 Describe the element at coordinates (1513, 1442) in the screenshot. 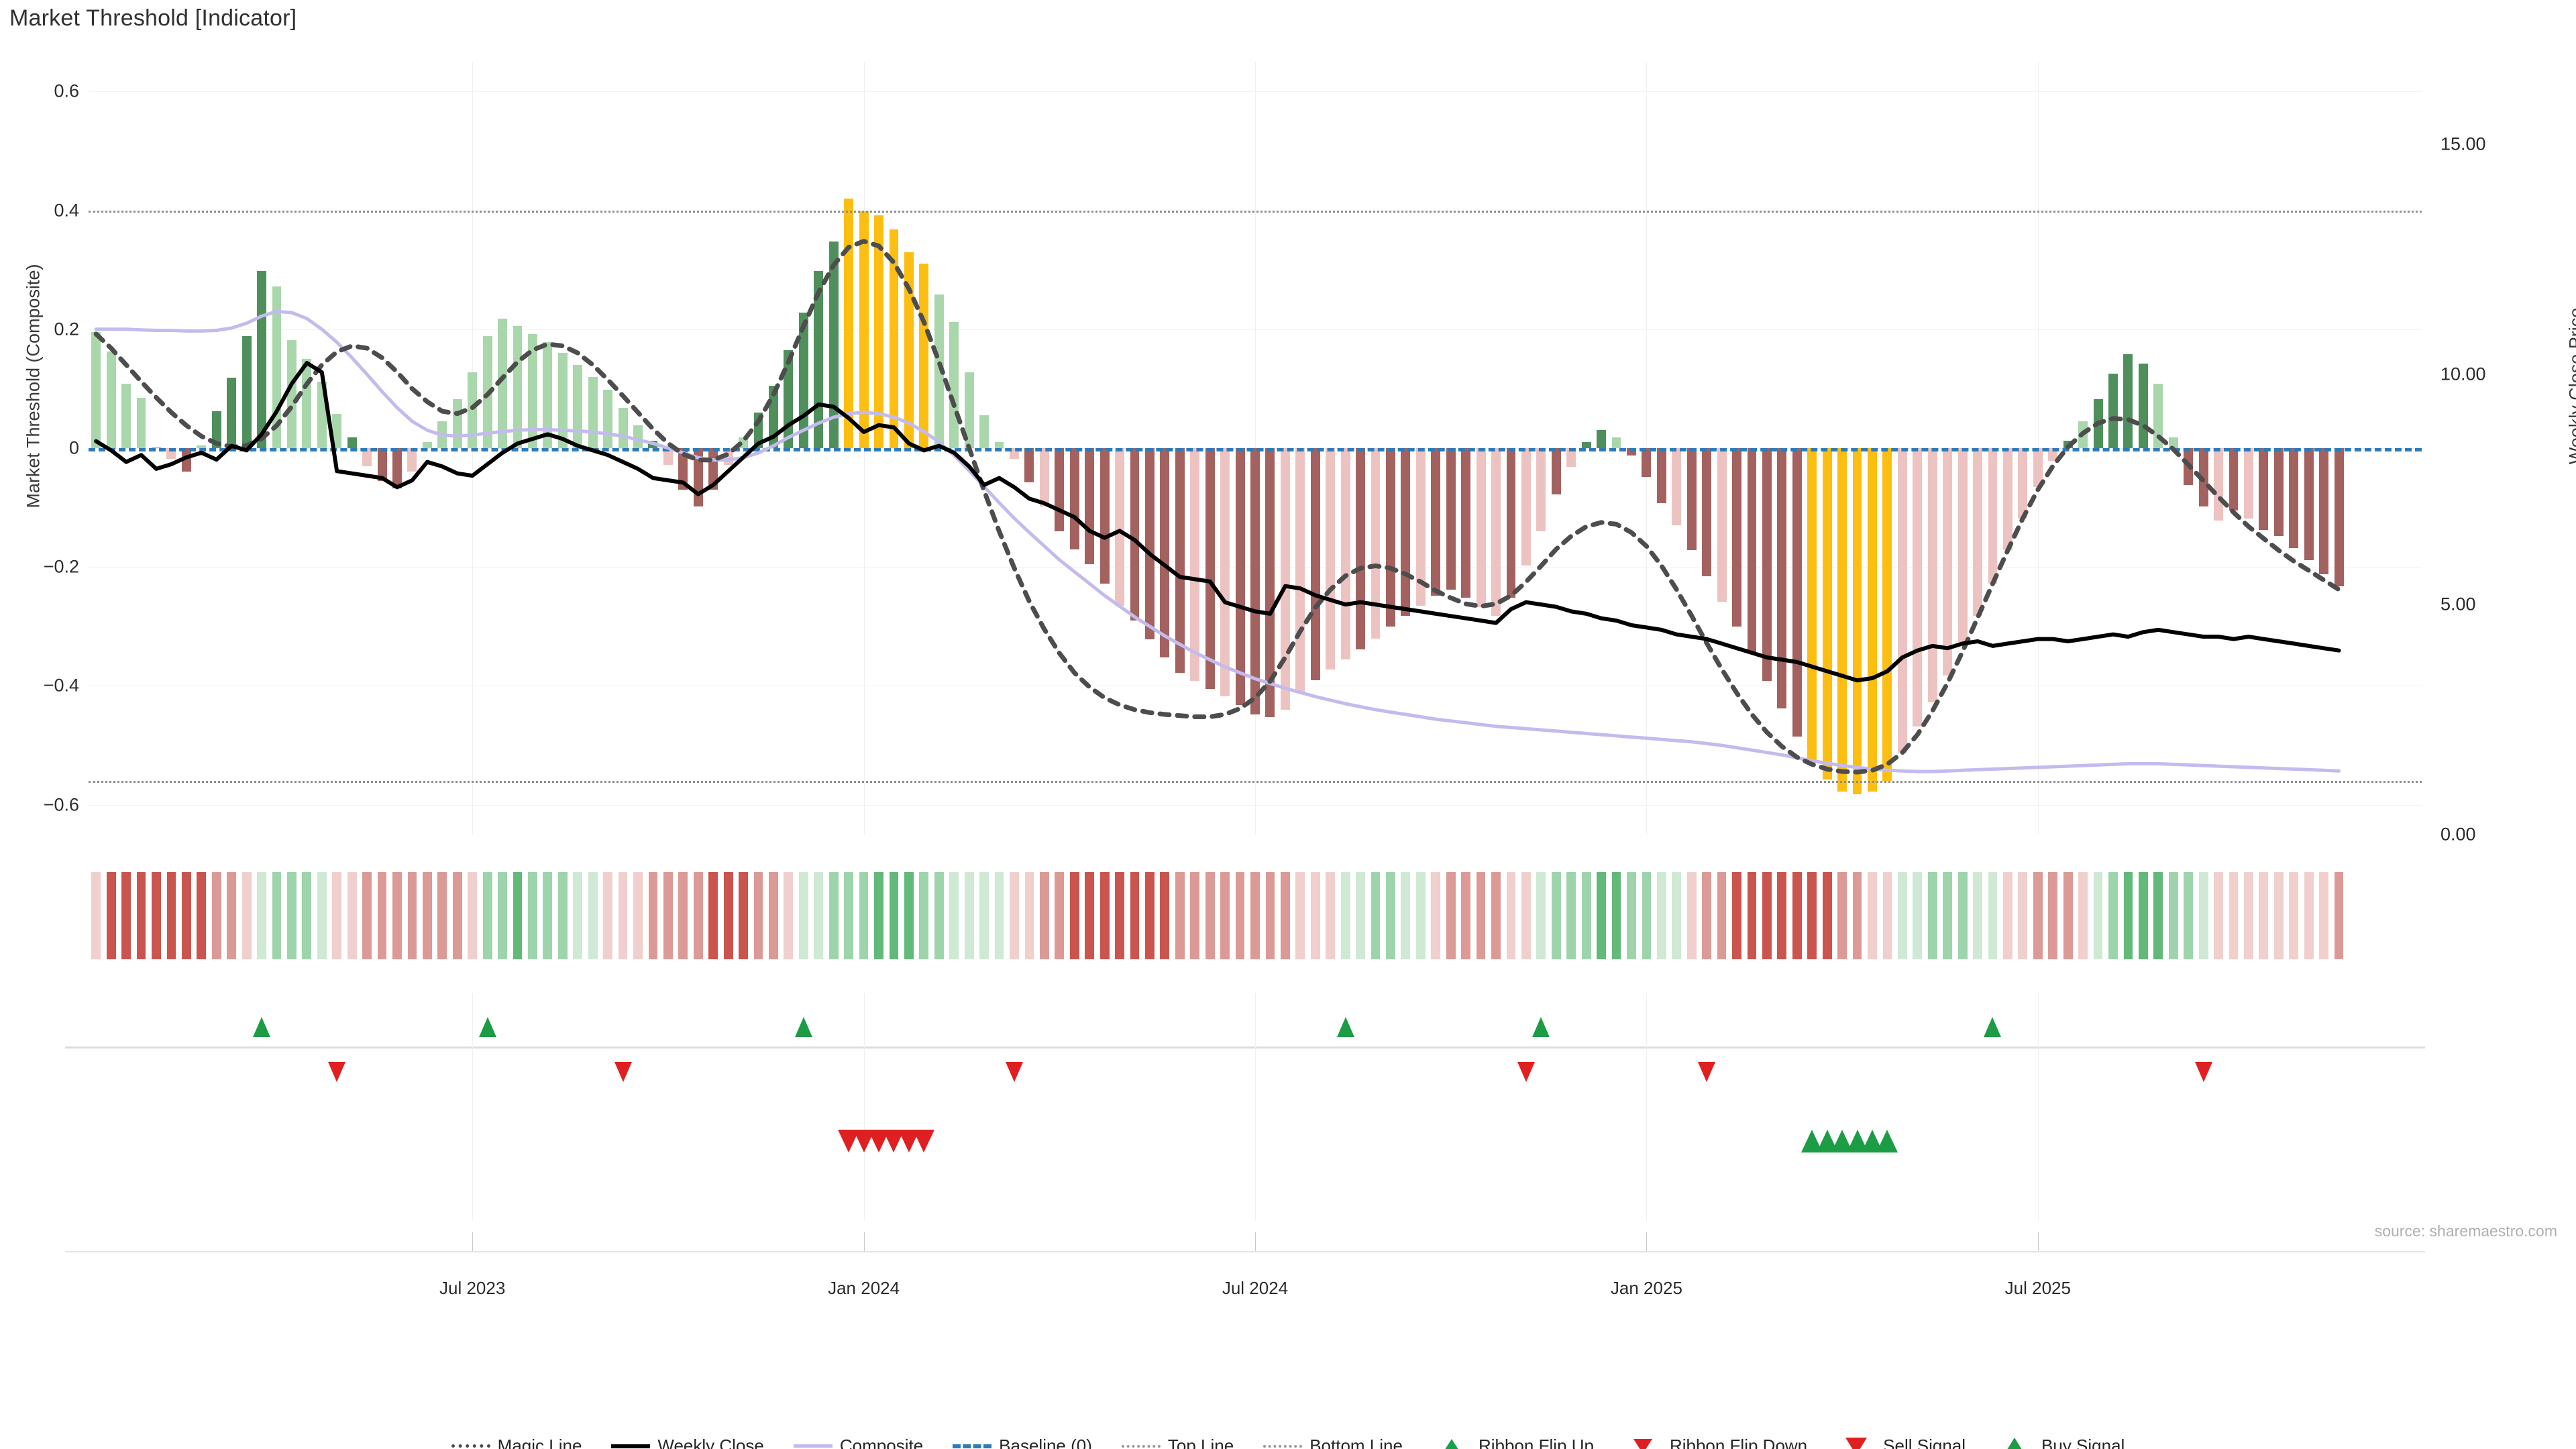

I see `legend-item-ribbon-flip-up: Ribbon Flip Up` at that location.